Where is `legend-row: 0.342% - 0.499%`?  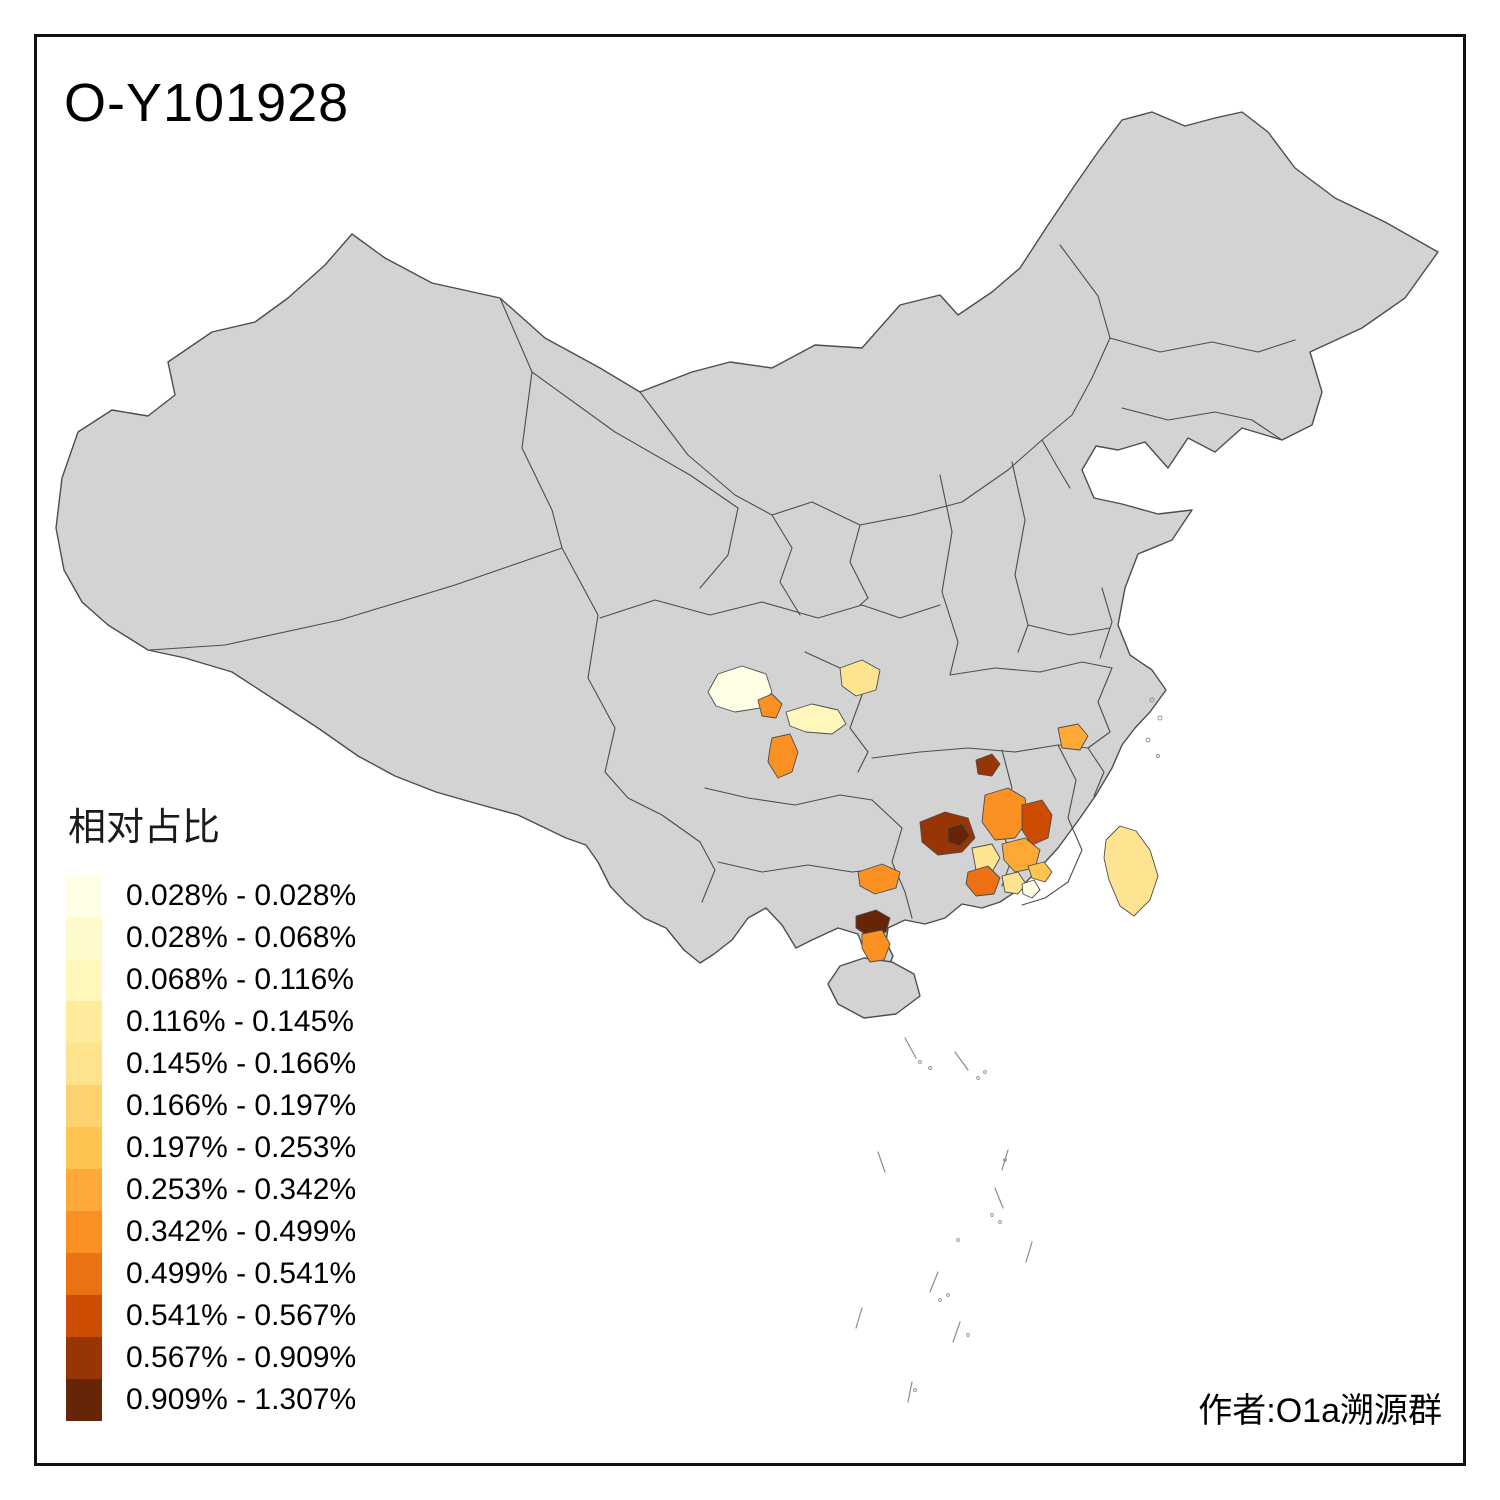 legend-row: 0.342% - 0.499% is located at coordinates (211, 1232).